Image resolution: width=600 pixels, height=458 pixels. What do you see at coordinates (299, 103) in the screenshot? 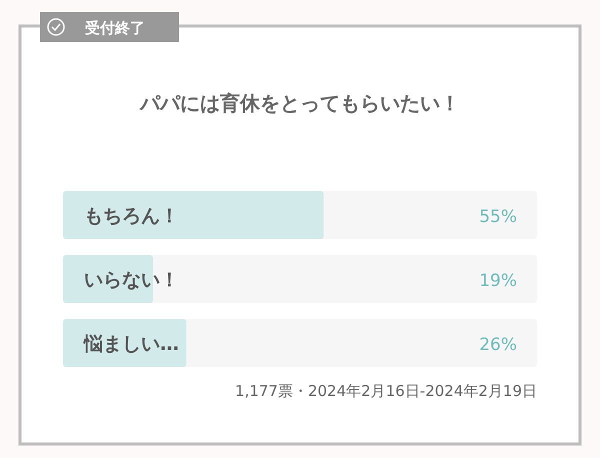
I see `chart-title: パパには育休をとってもらいたい！` at bounding box center [299, 103].